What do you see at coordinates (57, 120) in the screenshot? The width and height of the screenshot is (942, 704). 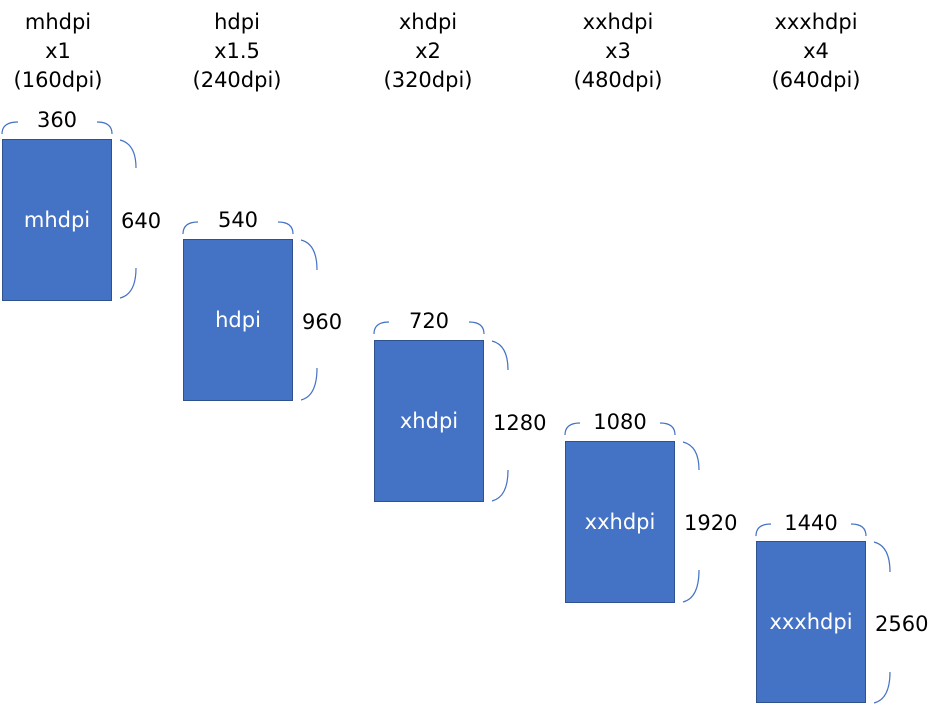 I see `width-label-mhdpi: 360` at bounding box center [57, 120].